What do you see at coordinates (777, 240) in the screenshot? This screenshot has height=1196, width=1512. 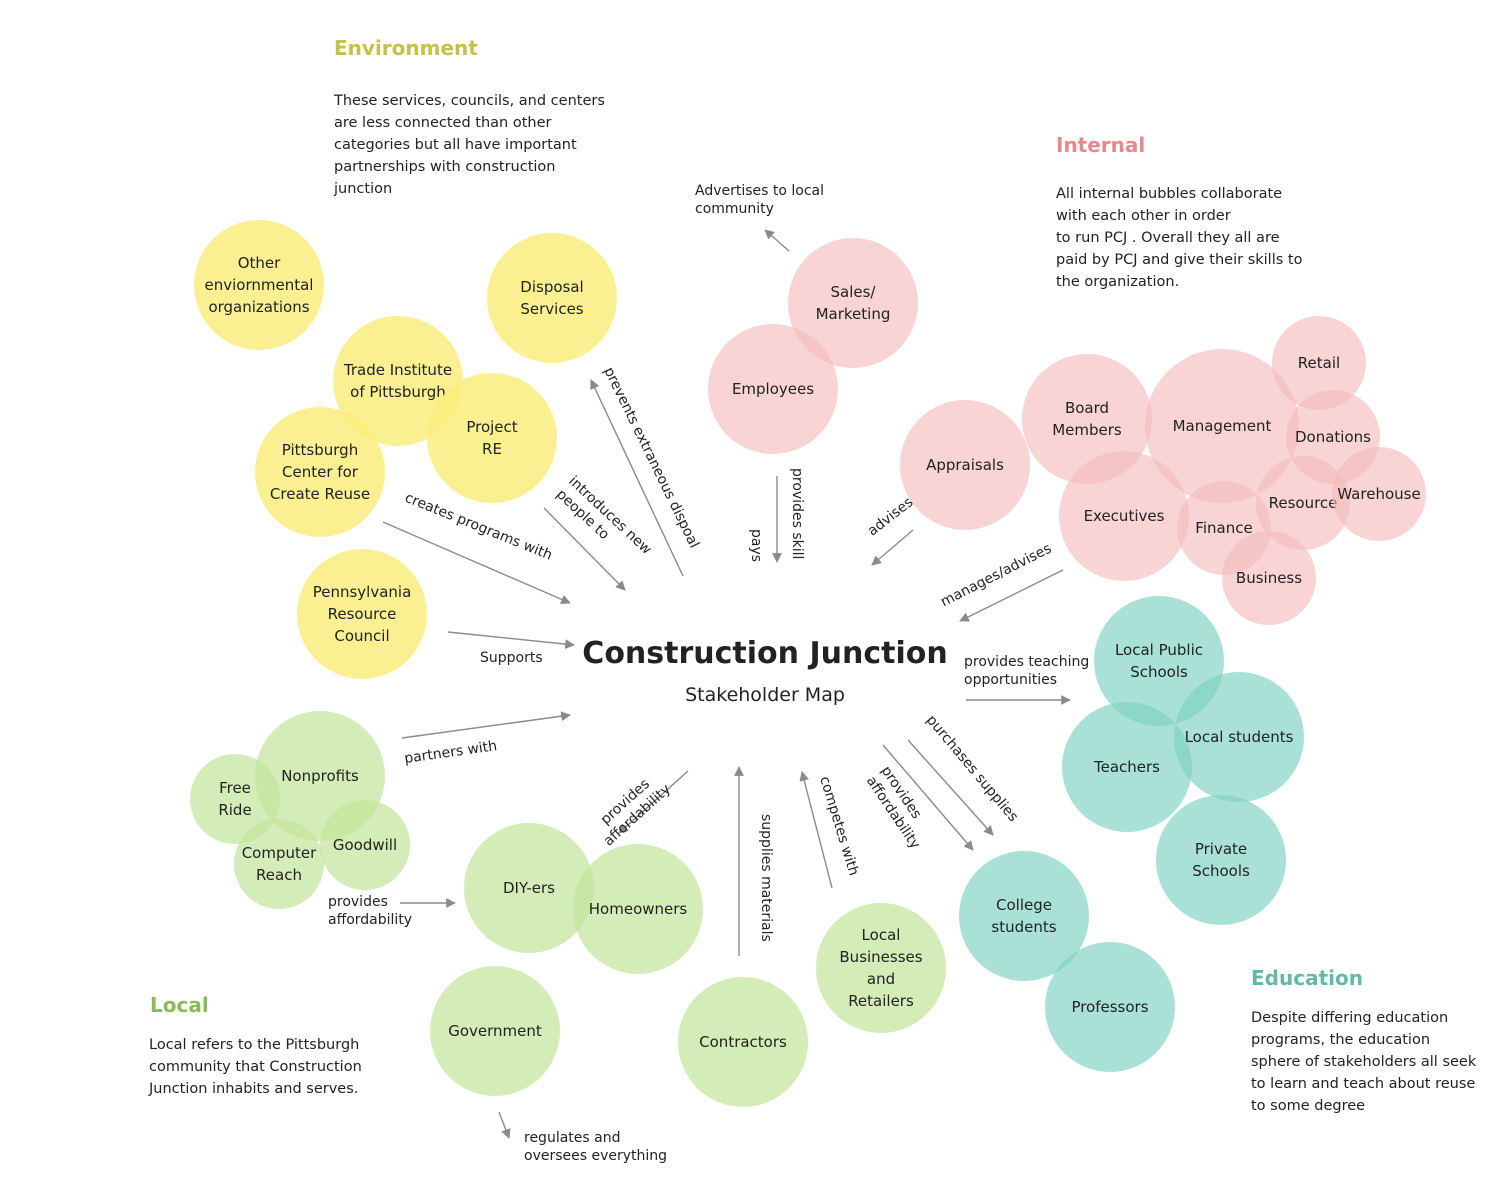 I see `advertises-arrow` at bounding box center [777, 240].